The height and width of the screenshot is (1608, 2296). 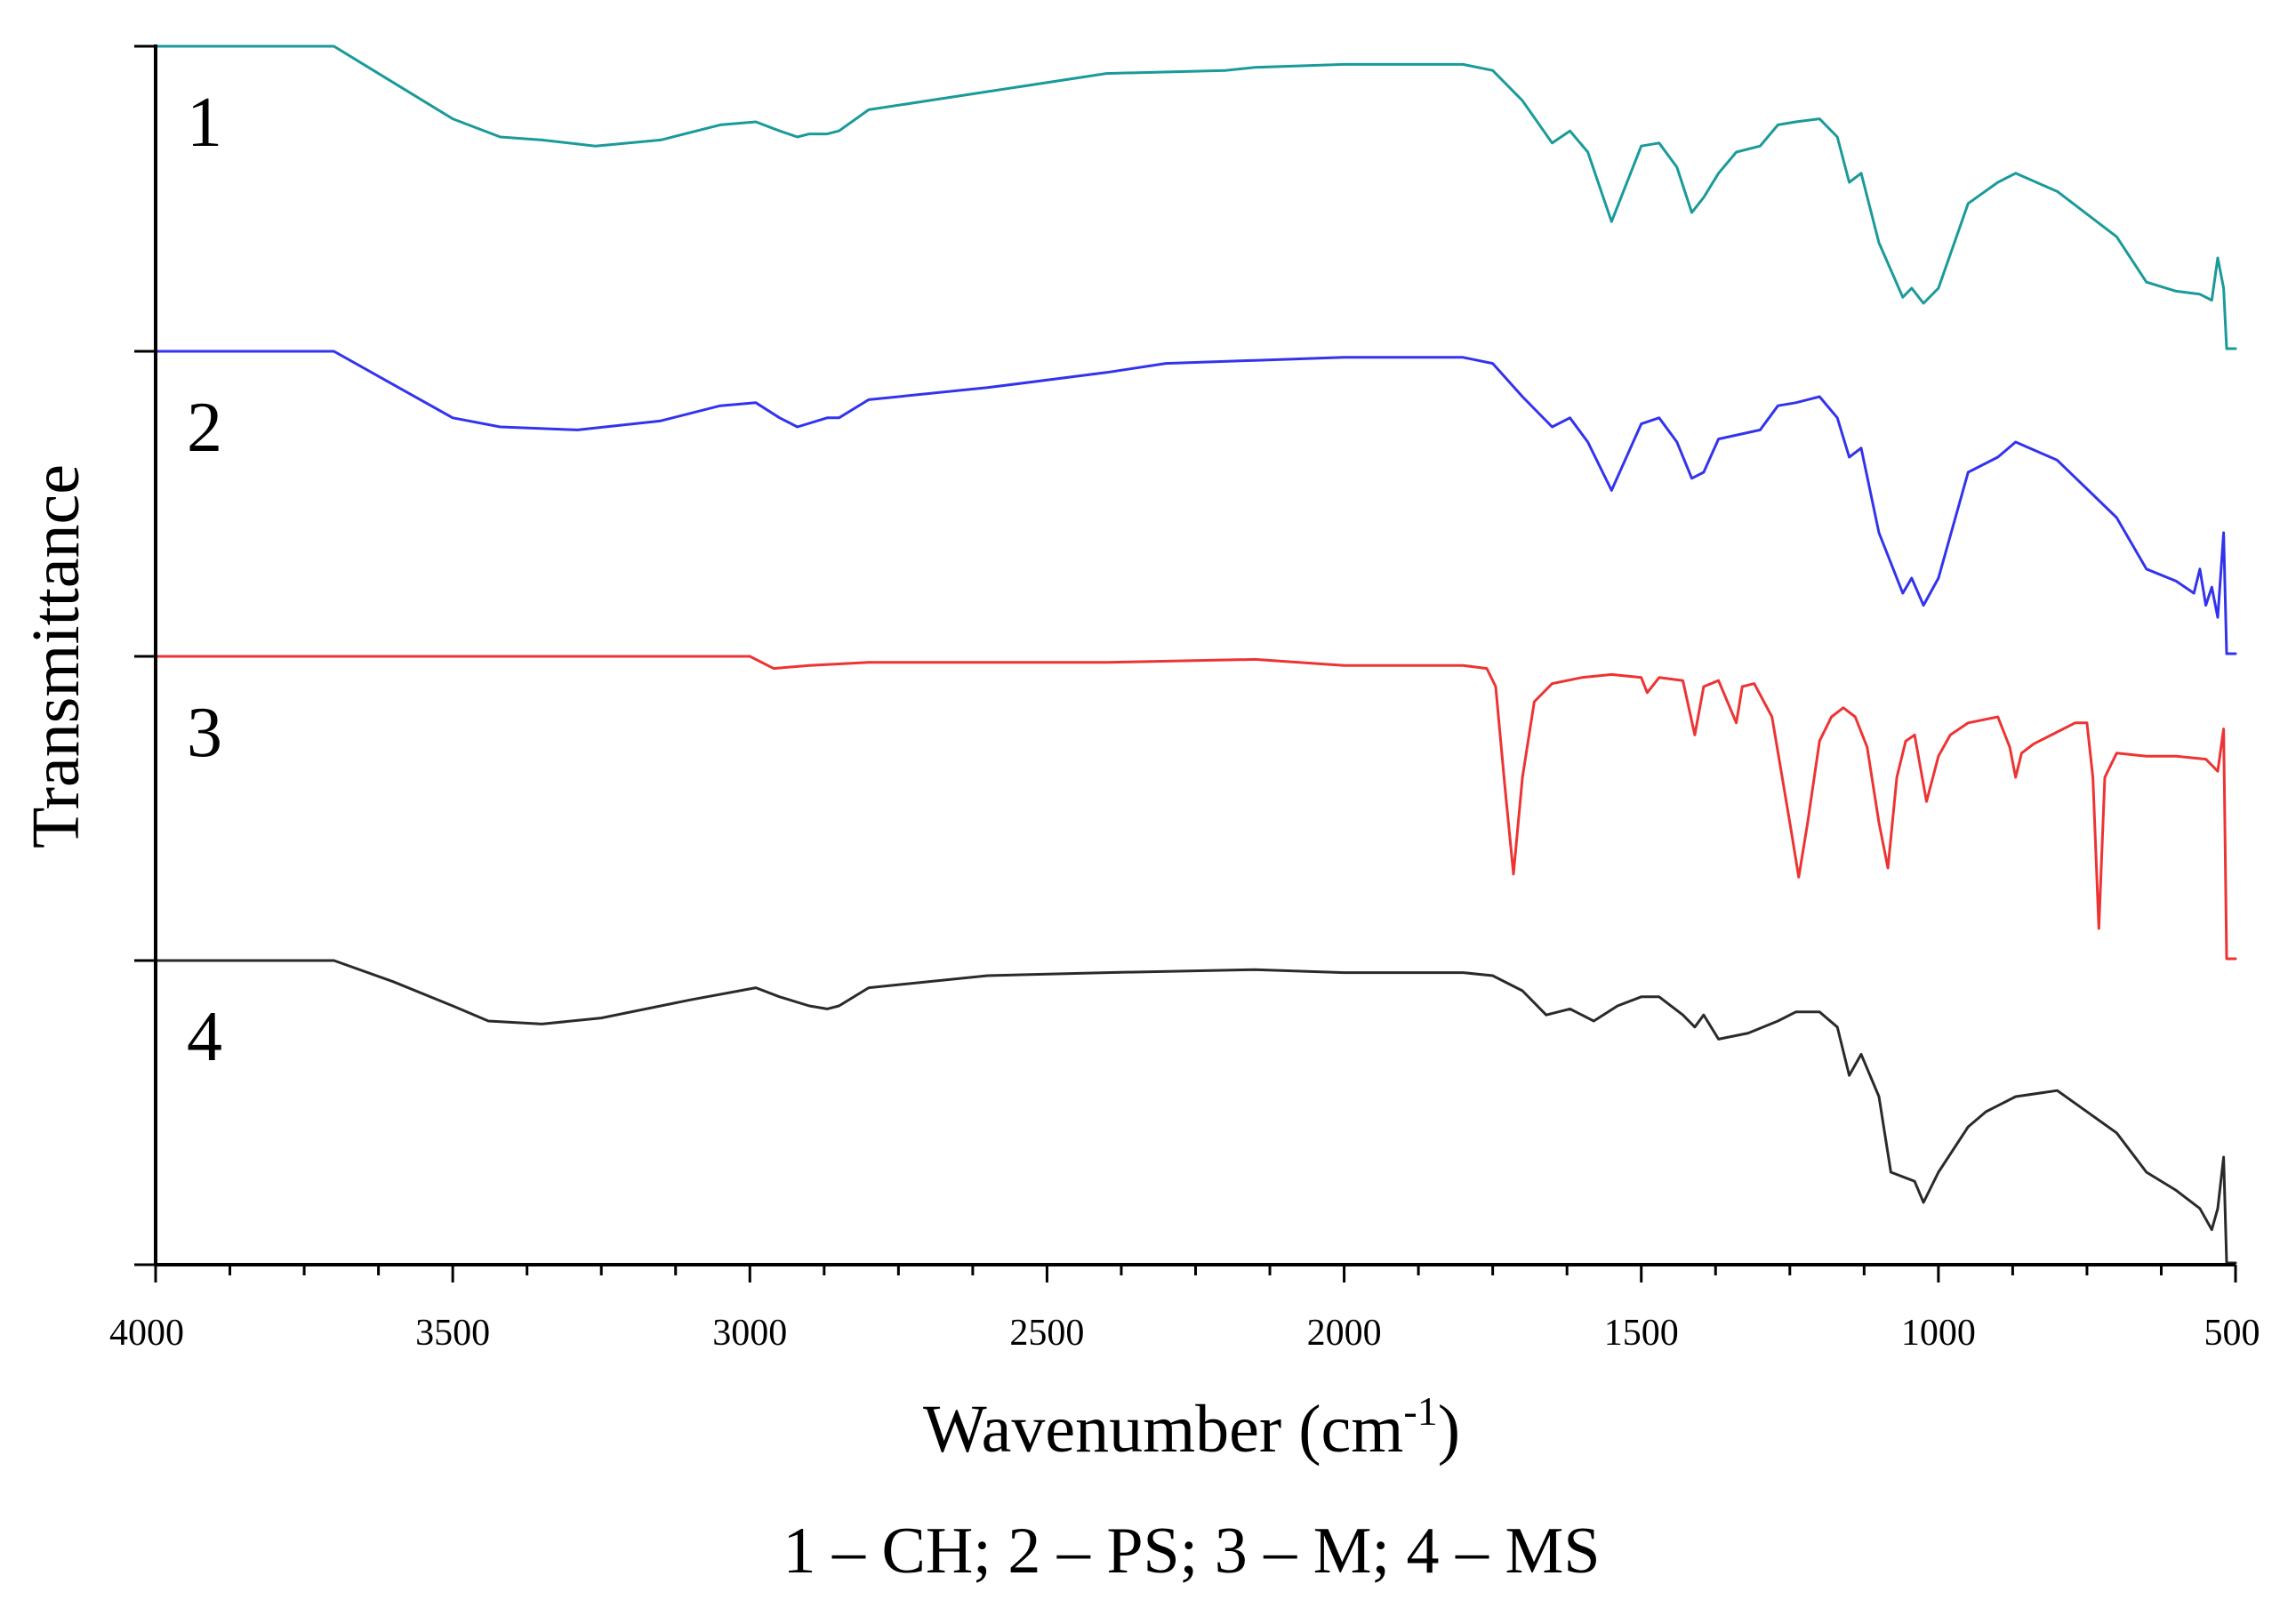 I want to click on chart-caption: 1 – CH; 2 – PS; 3 – M; 4 – MS, so click(x=1191, y=1551).